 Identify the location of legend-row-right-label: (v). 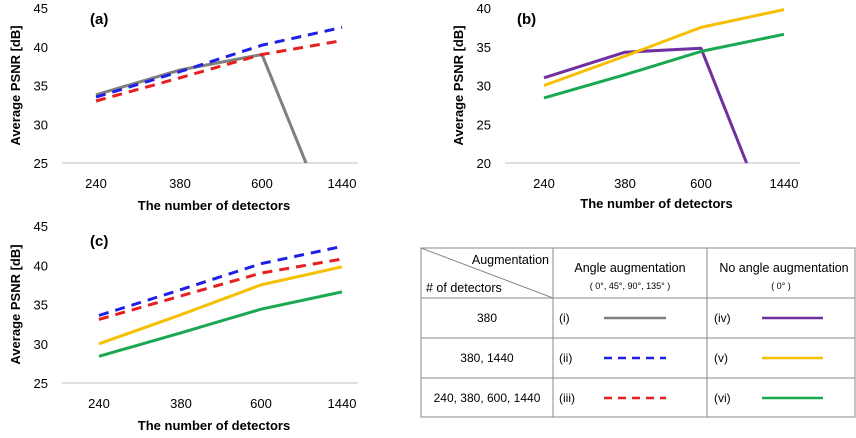
(721, 358).